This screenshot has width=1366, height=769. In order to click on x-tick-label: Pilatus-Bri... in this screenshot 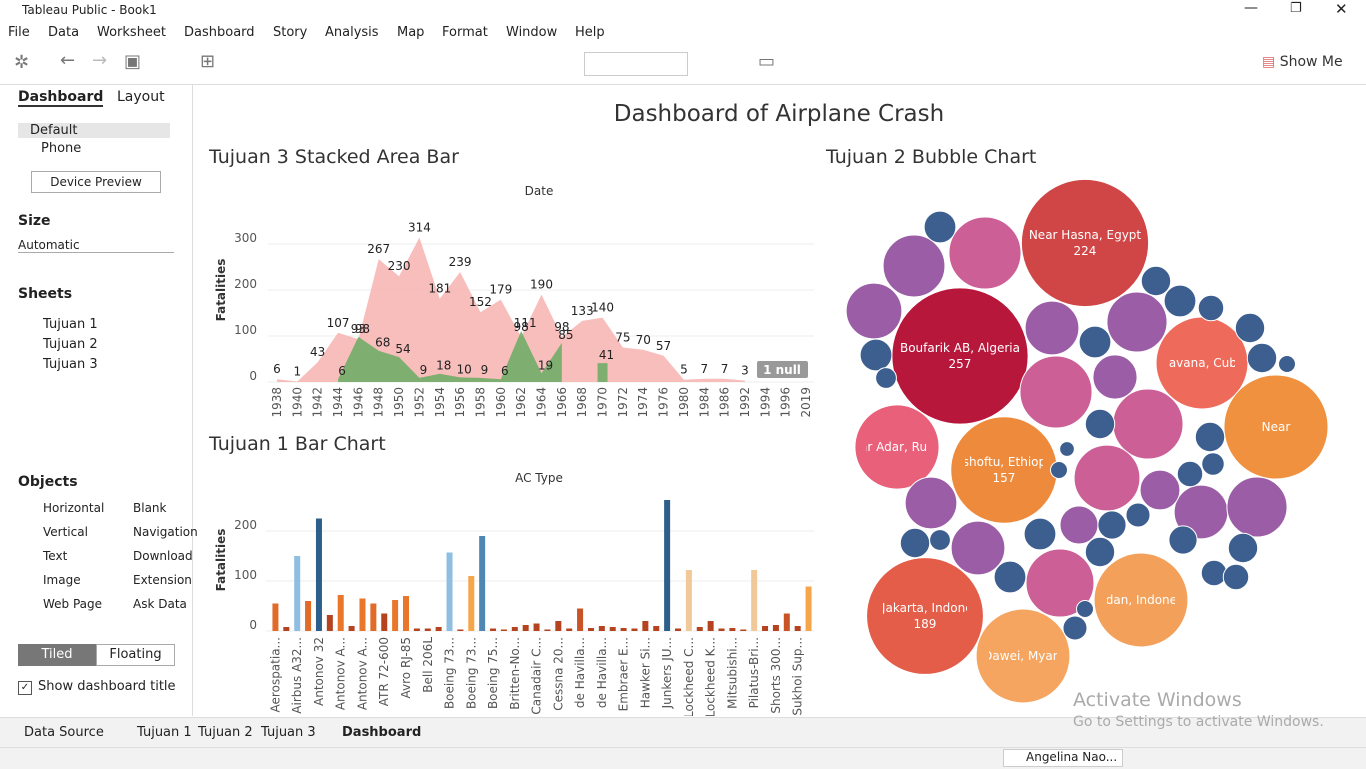, I will do `click(754, 672)`.